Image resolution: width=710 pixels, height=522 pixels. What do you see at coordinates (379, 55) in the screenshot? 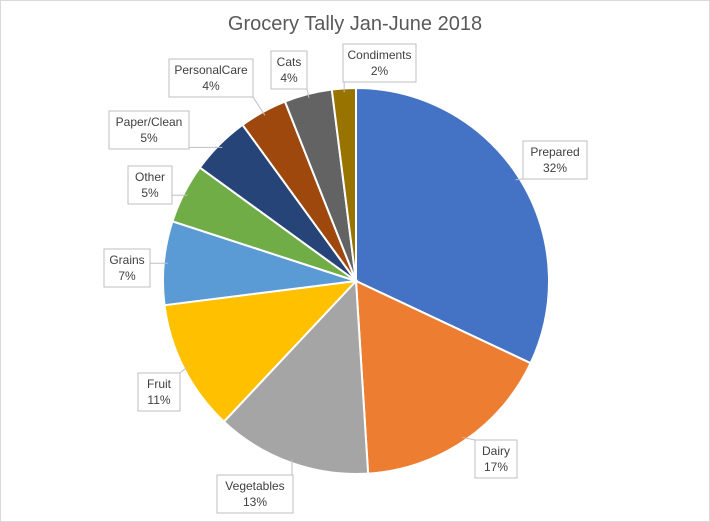
I see `data-label-category: Condiments` at bounding box center [379, 55].